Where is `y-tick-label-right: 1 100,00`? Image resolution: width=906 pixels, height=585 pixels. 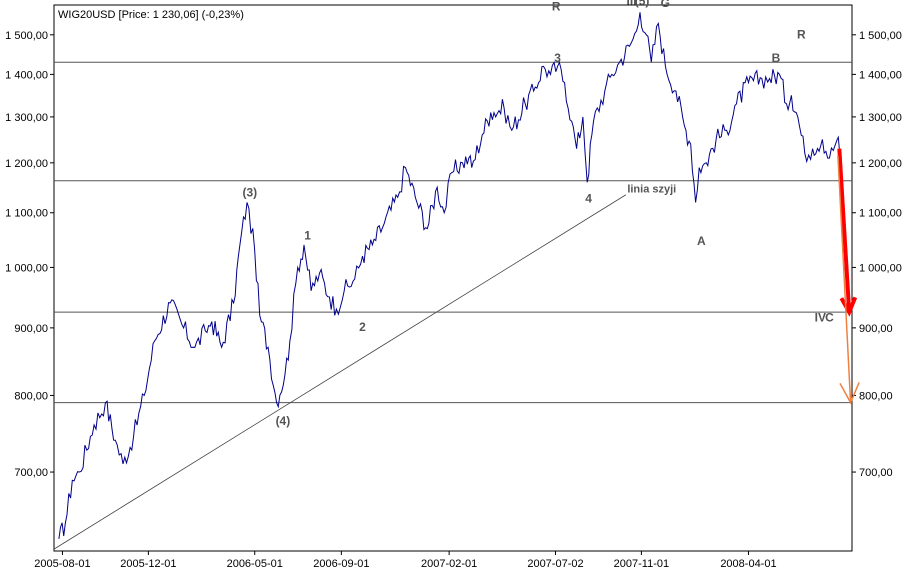
y-tick-label-right: 1 100,00 is located at coordinates (880, 214).